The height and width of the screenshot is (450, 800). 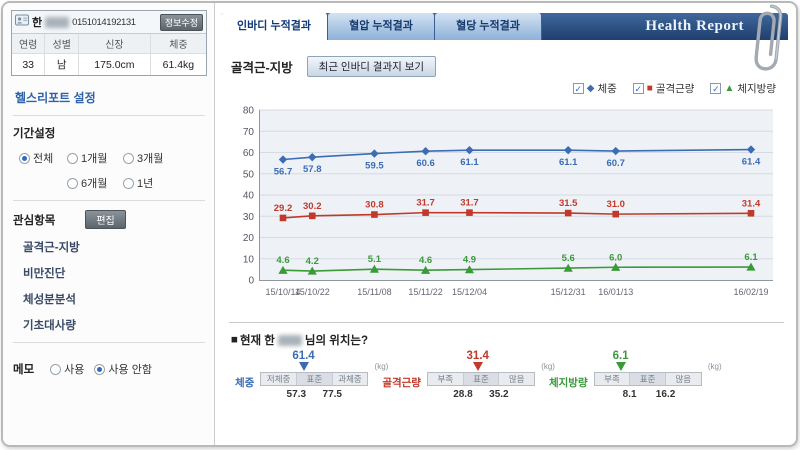 What do you see at coordinates (312, 261) in the screenshot?
I see `svg-text: 4.2` at bounding box center [312, 261].